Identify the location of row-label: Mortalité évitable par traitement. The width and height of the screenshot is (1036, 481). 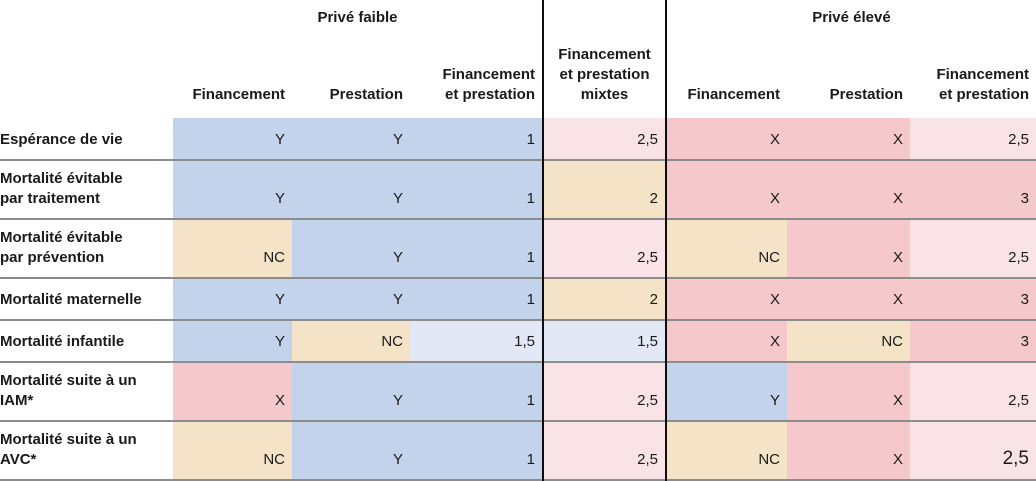
(86, 189).